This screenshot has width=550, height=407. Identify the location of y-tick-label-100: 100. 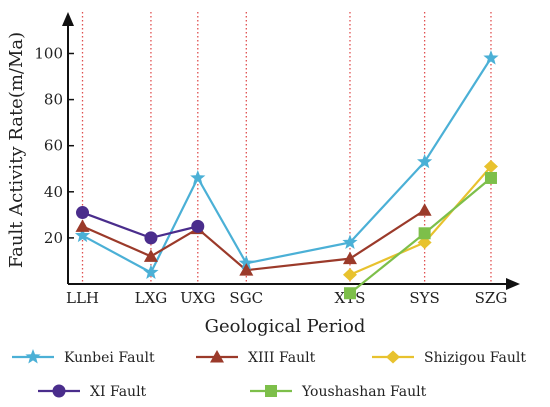
(48, 53).